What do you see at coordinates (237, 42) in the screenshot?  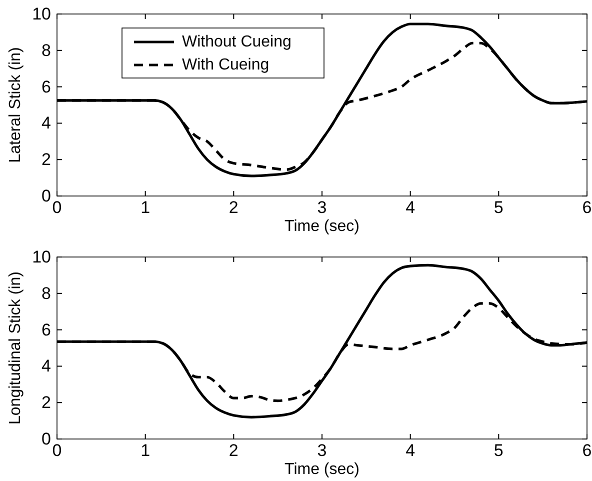 I see `legend-label: Without Cueing` at bounding box center [237, 42].